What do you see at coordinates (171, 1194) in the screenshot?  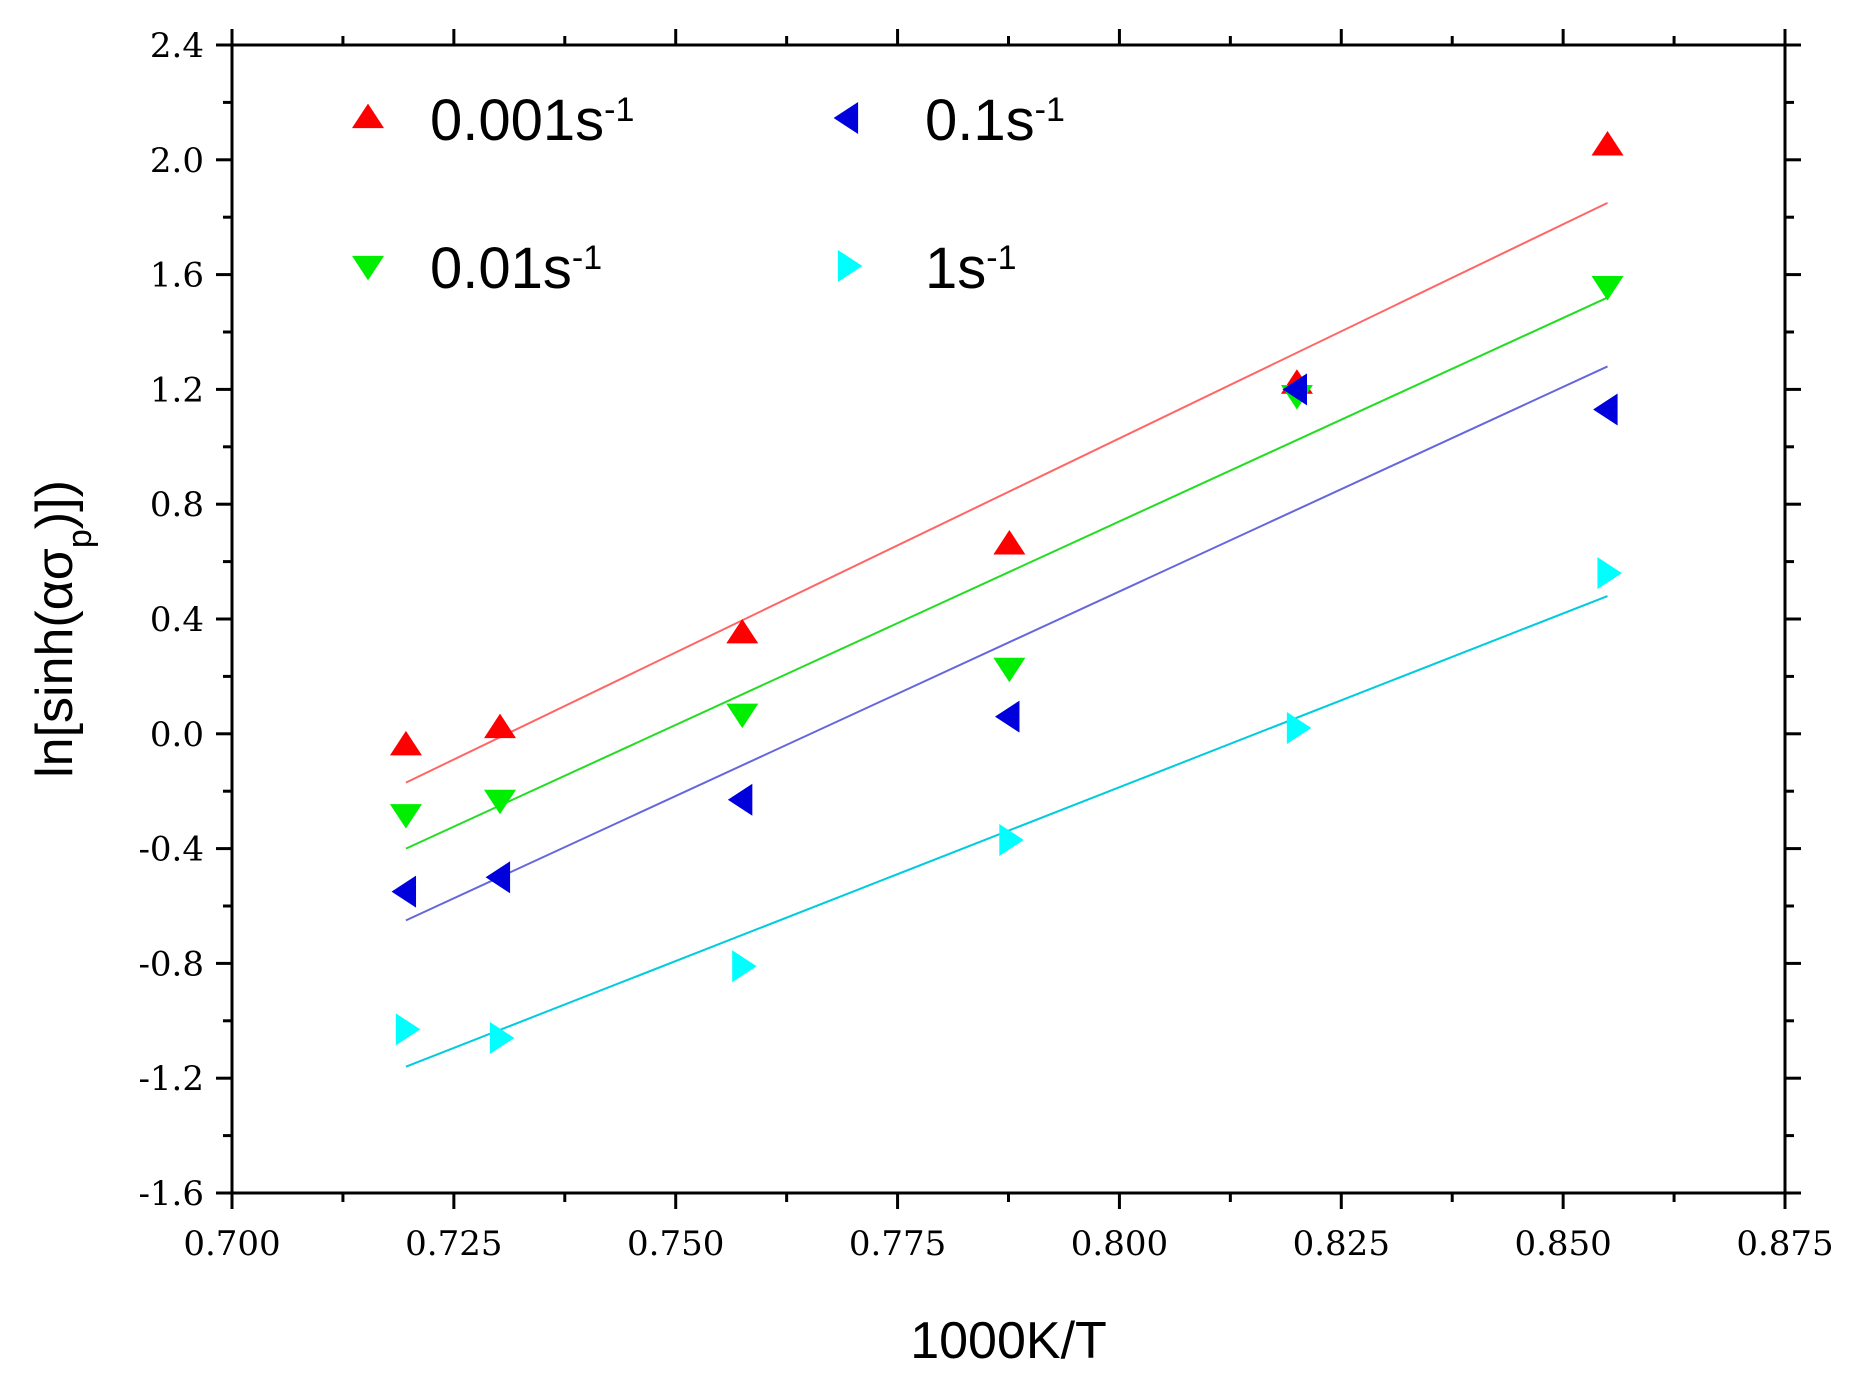 I see `y-tick-label: -1.6` at bounding box center [171, 1194].